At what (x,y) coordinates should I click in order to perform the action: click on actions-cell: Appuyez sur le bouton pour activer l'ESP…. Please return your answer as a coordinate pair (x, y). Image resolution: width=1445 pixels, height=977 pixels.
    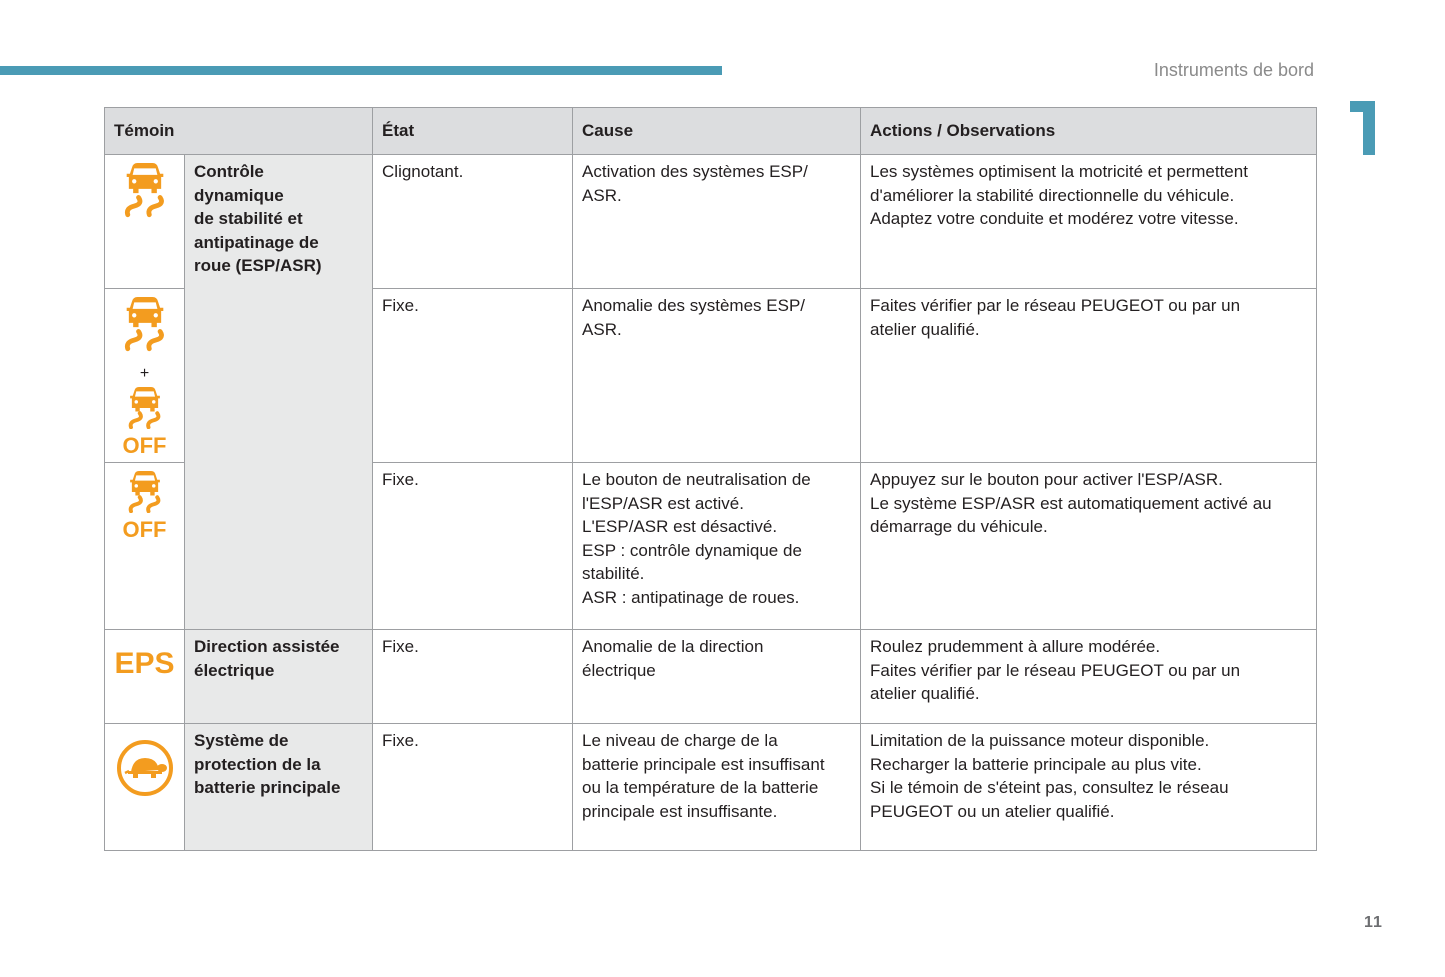
    Looking at the image, I should click on (1089, 546).